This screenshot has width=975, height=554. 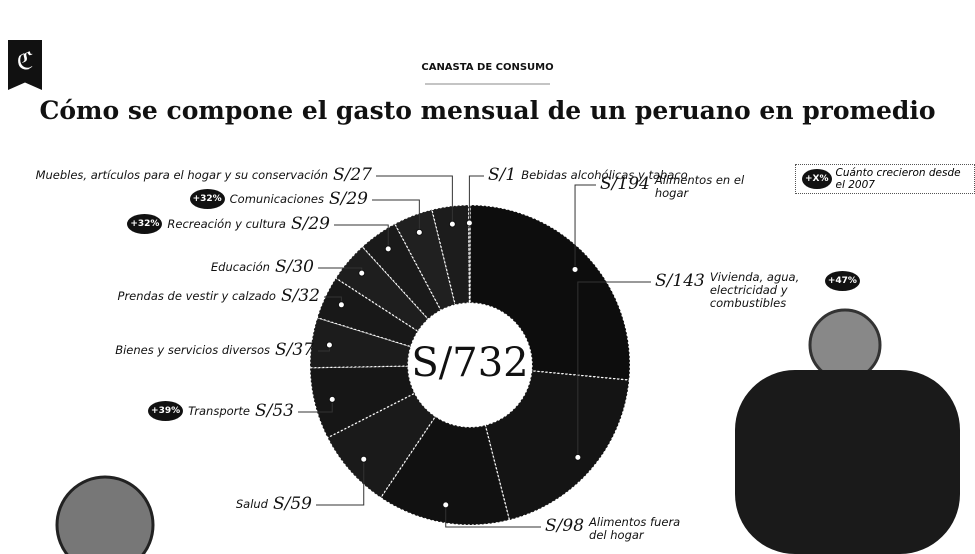 I want to click on value-label: S/37, so click(x=294, y=350).